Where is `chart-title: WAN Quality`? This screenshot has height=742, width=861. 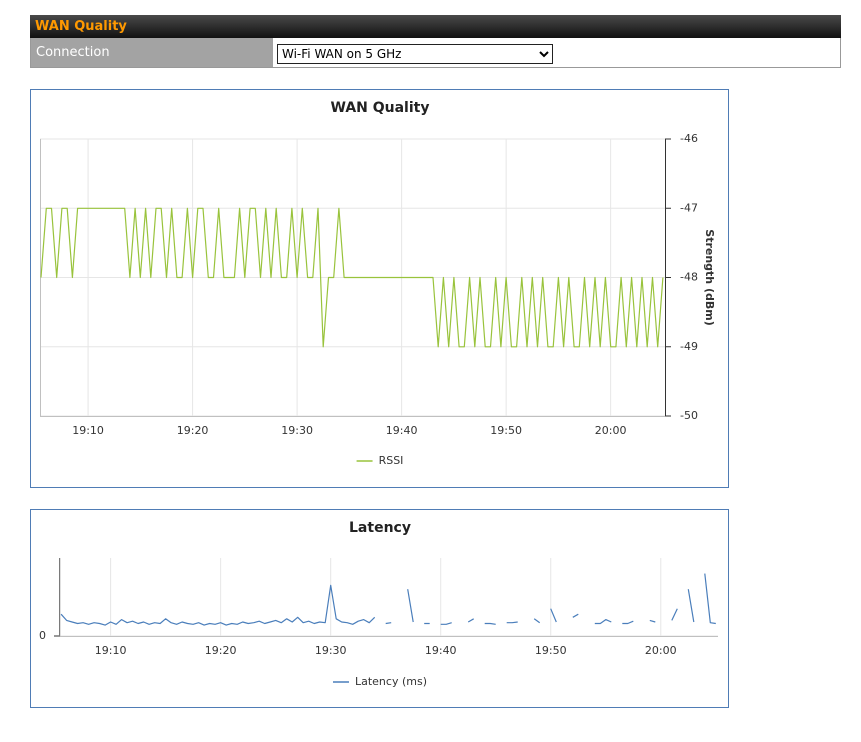 chart-title: WAN Quality is located at coordinates (380, 108).